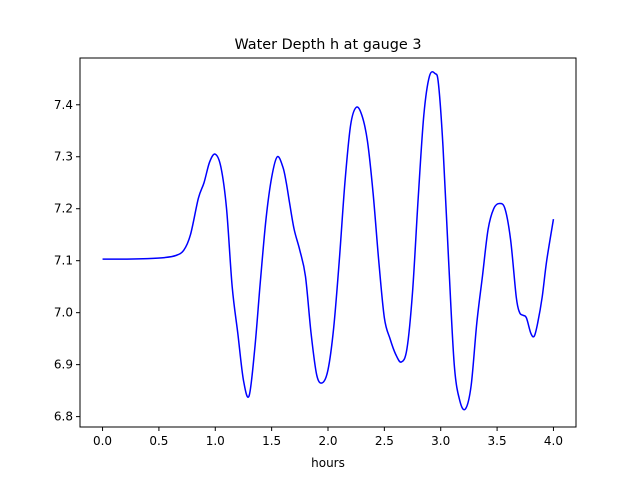 This screenshot has width=640, height=480. I want to click on x-tick-label: 3.0, so click(440, 441).